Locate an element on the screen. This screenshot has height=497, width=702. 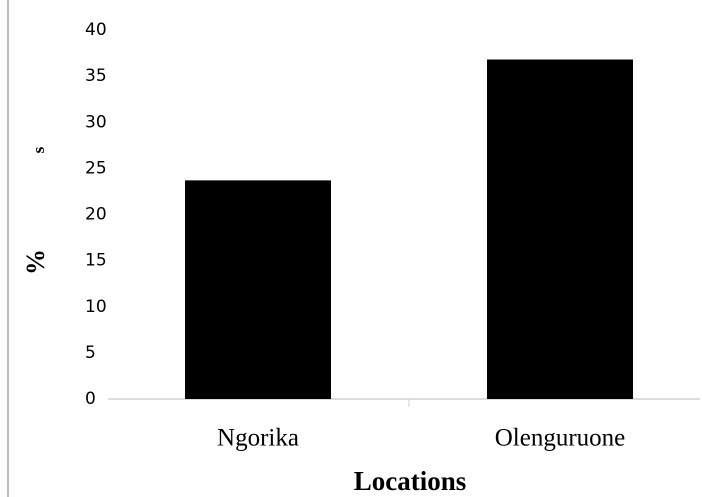
y-tick-label: 35 is located at coordinates (96, 76).